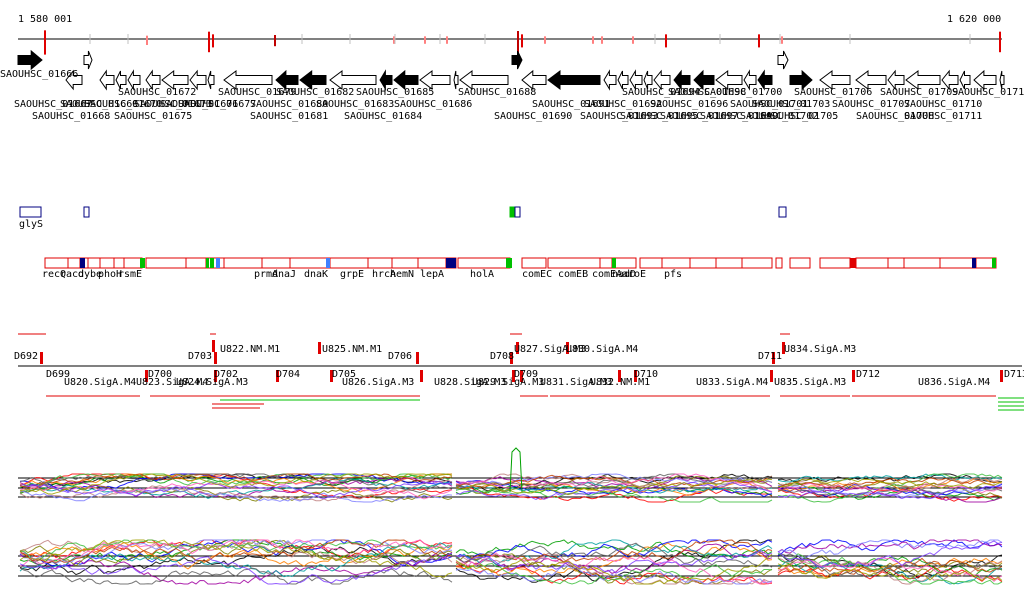 The image size is (1024, 611). Describe the element at coordinates (550, 349) in the screenshot. I see `reg-label-upper-6: U827.SigA.M3` at that location.